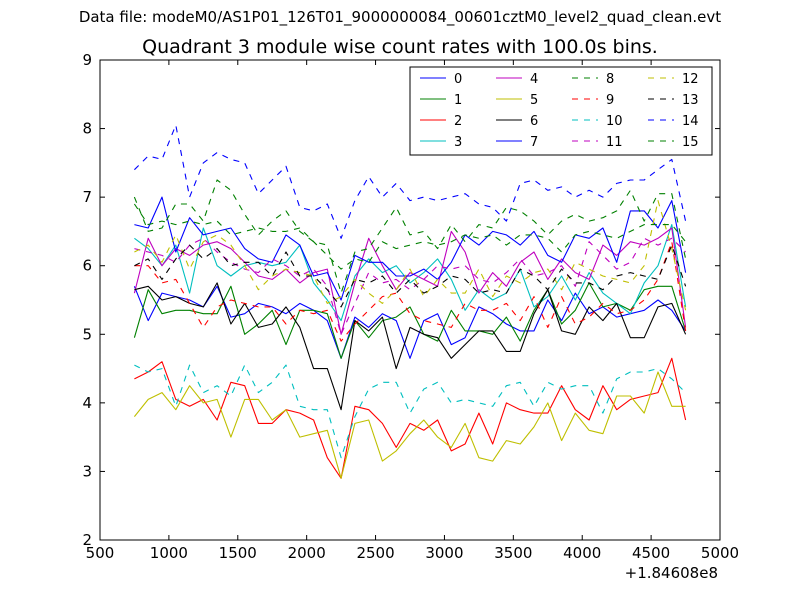 Image resolution: width=800 pixels, height=600 pixels. Describe the element at coordinates (690, 79) in the screenshot. I see `legend-label-12: 12` at that location.